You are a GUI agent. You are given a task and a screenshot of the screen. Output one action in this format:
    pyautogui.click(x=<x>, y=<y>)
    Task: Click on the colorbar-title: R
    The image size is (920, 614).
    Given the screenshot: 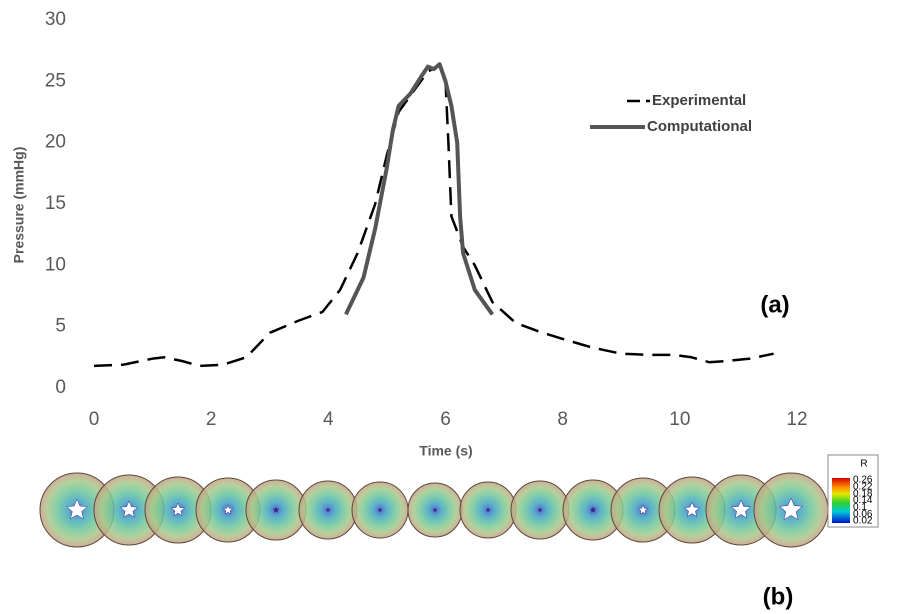 What is the action you would take?
    pyautogui.click(x=863, y=464)
    